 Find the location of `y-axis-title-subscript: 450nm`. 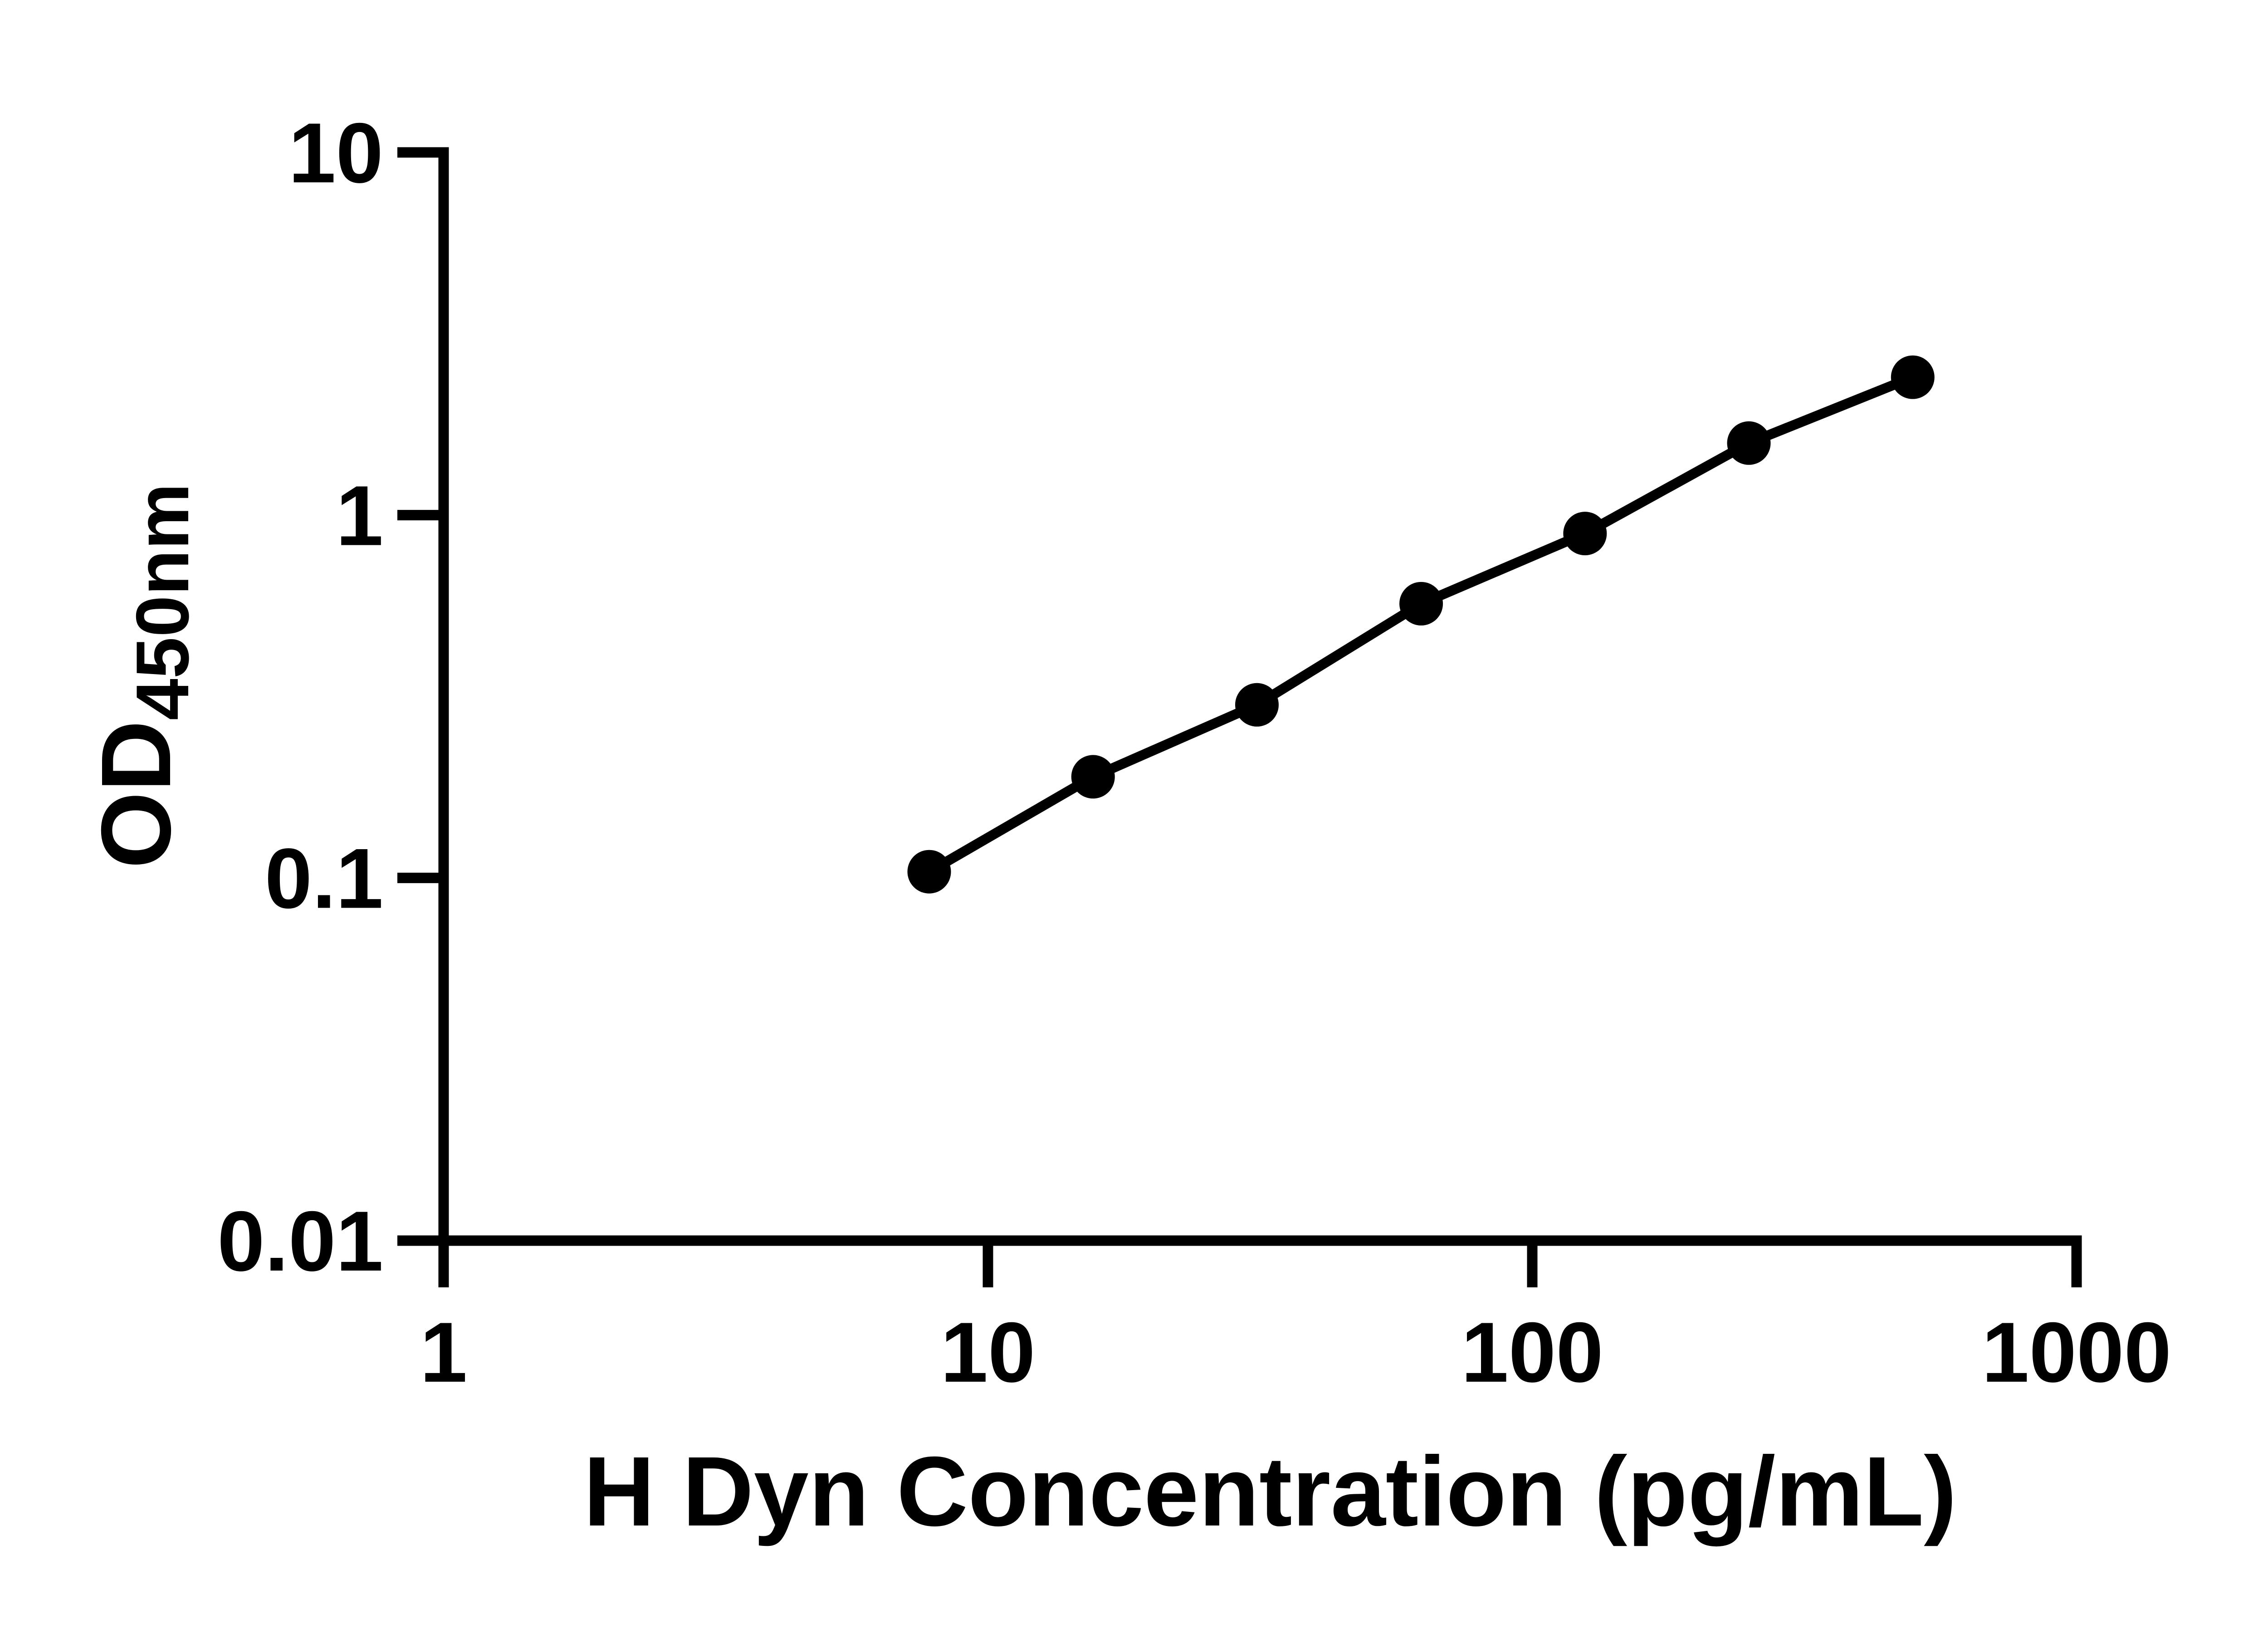

y-axis-title-subscript: 450nm is located at coordinates (163, 601).